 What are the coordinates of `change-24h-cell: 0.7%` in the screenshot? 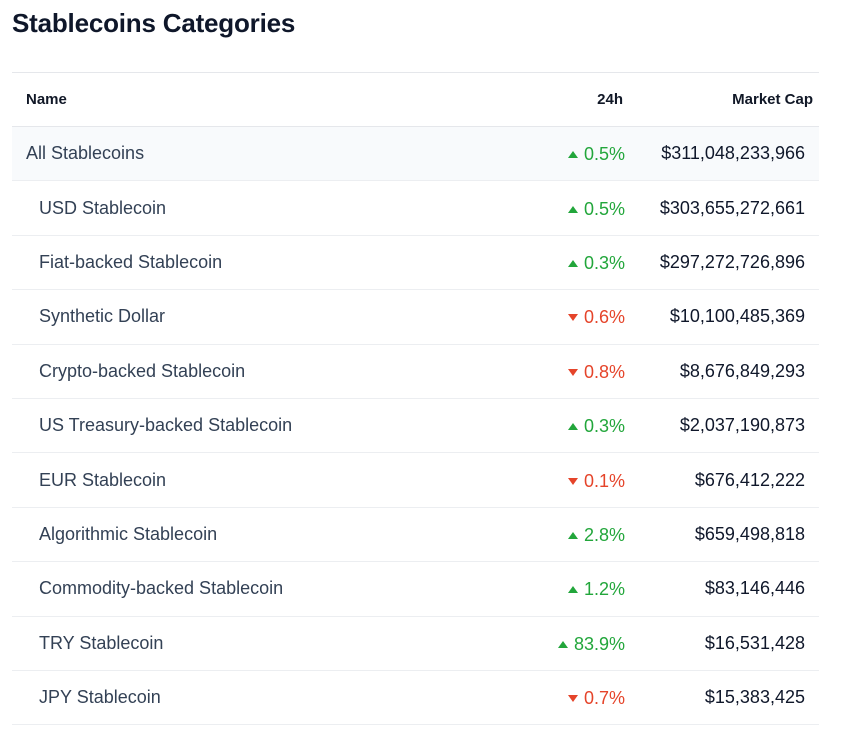 It's located at (525, 697).